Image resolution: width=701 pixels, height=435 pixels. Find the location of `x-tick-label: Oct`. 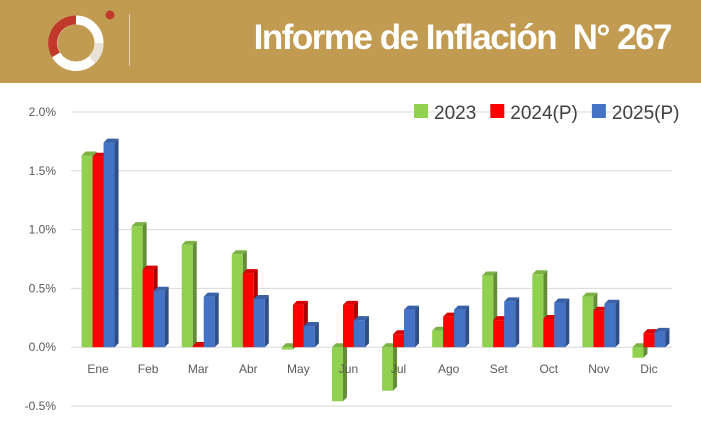

x-tick-label: Oct is located at coordinates (548, 369).